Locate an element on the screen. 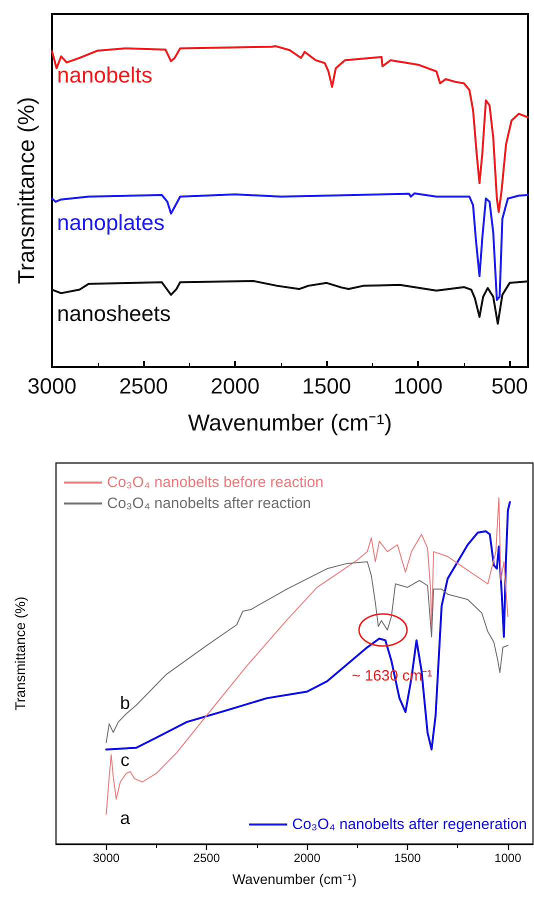 The width and height of the screenshot is (534, 904). x-tick-label: 500 is located at coordinates (509, 386).